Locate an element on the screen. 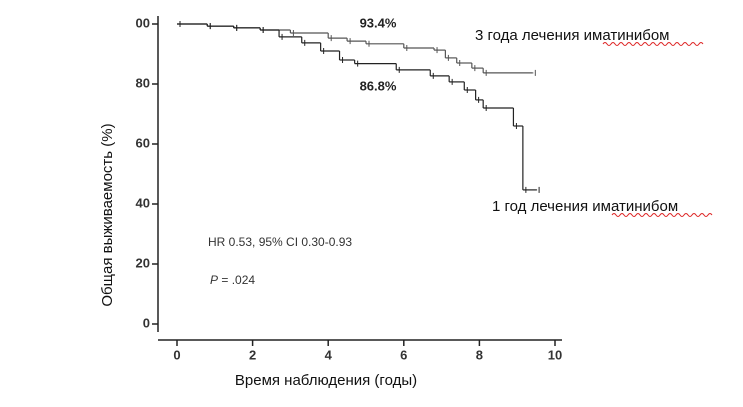  y-tick-label: 40 is located at coordinates (143, 202).